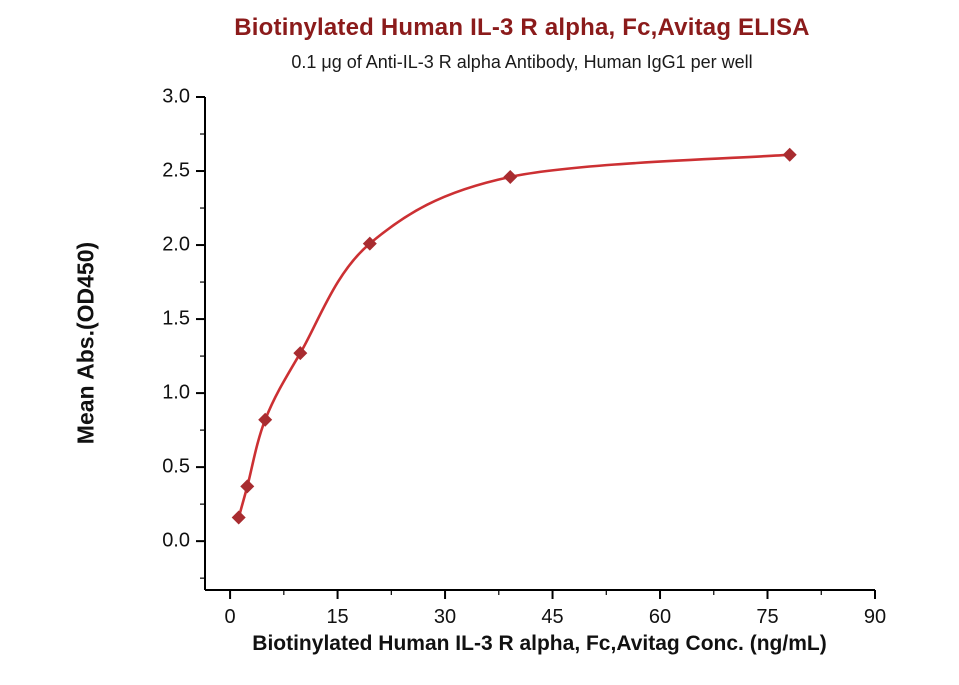 The image size is (959, 685). I want to click on y-tick-label: 0.5, so click(176, 466).